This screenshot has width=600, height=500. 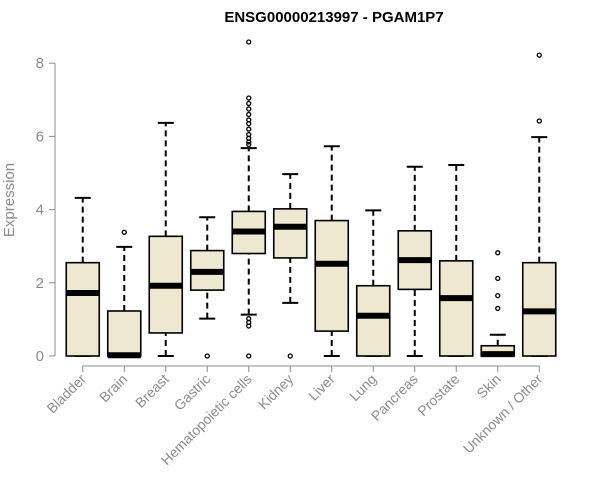 I want to click on box-lung, so click(x=373, y=283).